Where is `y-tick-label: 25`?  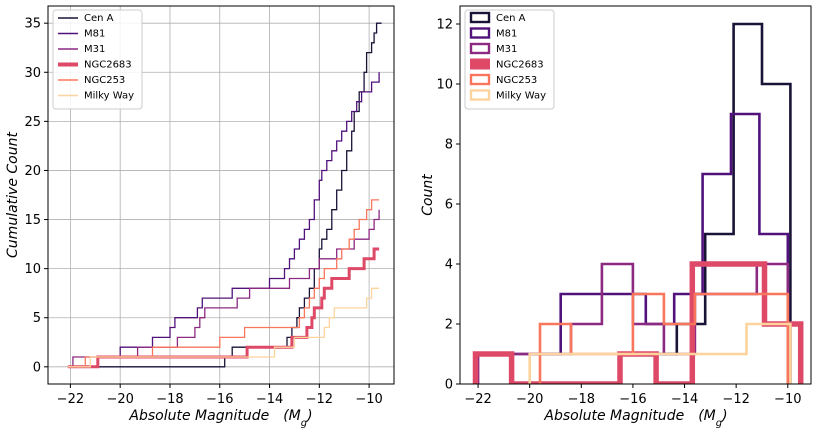
y-tick-label: 25 is located at coordinates (32, 122).